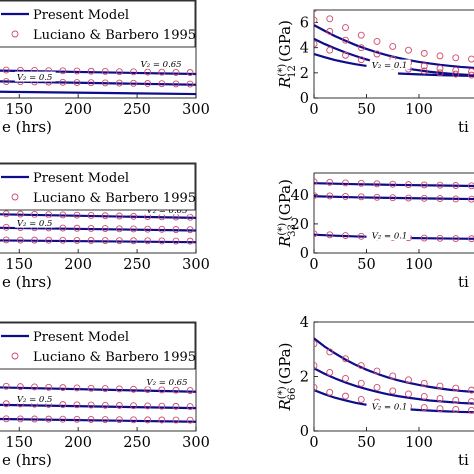  Describe the element at coordinates (304, 378) in the screenshot. I see `y-tick-label: 2` at that location.